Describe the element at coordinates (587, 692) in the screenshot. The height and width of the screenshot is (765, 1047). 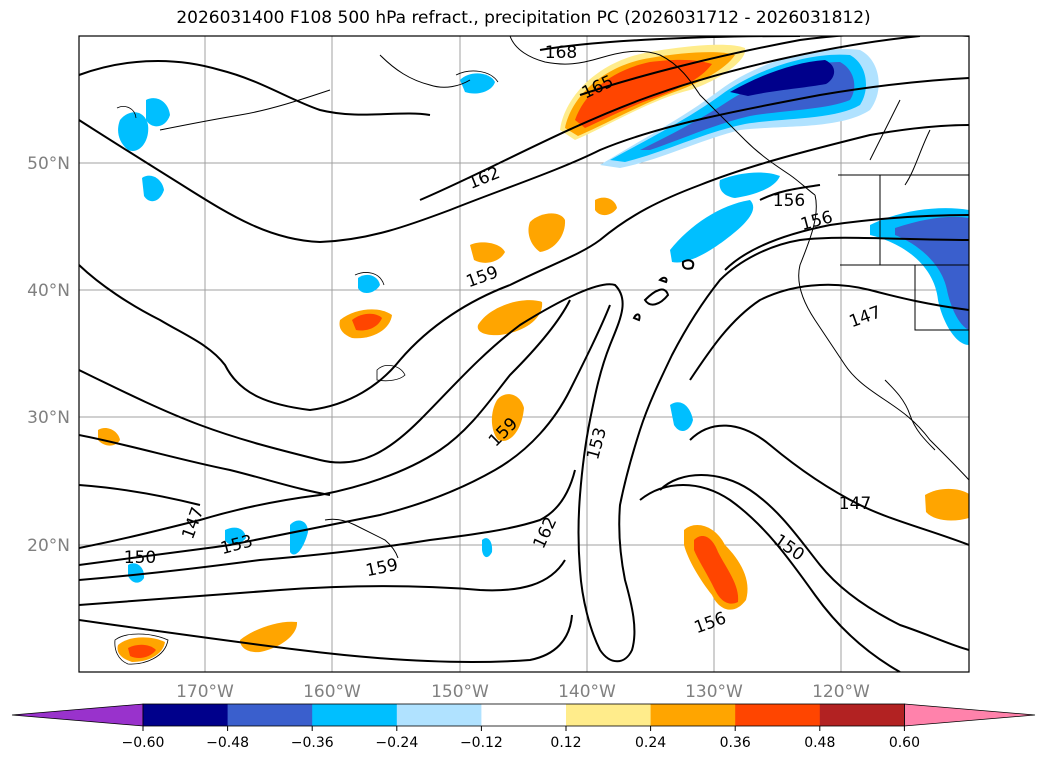
I see `lon-label-140w: 140°W` at that location.